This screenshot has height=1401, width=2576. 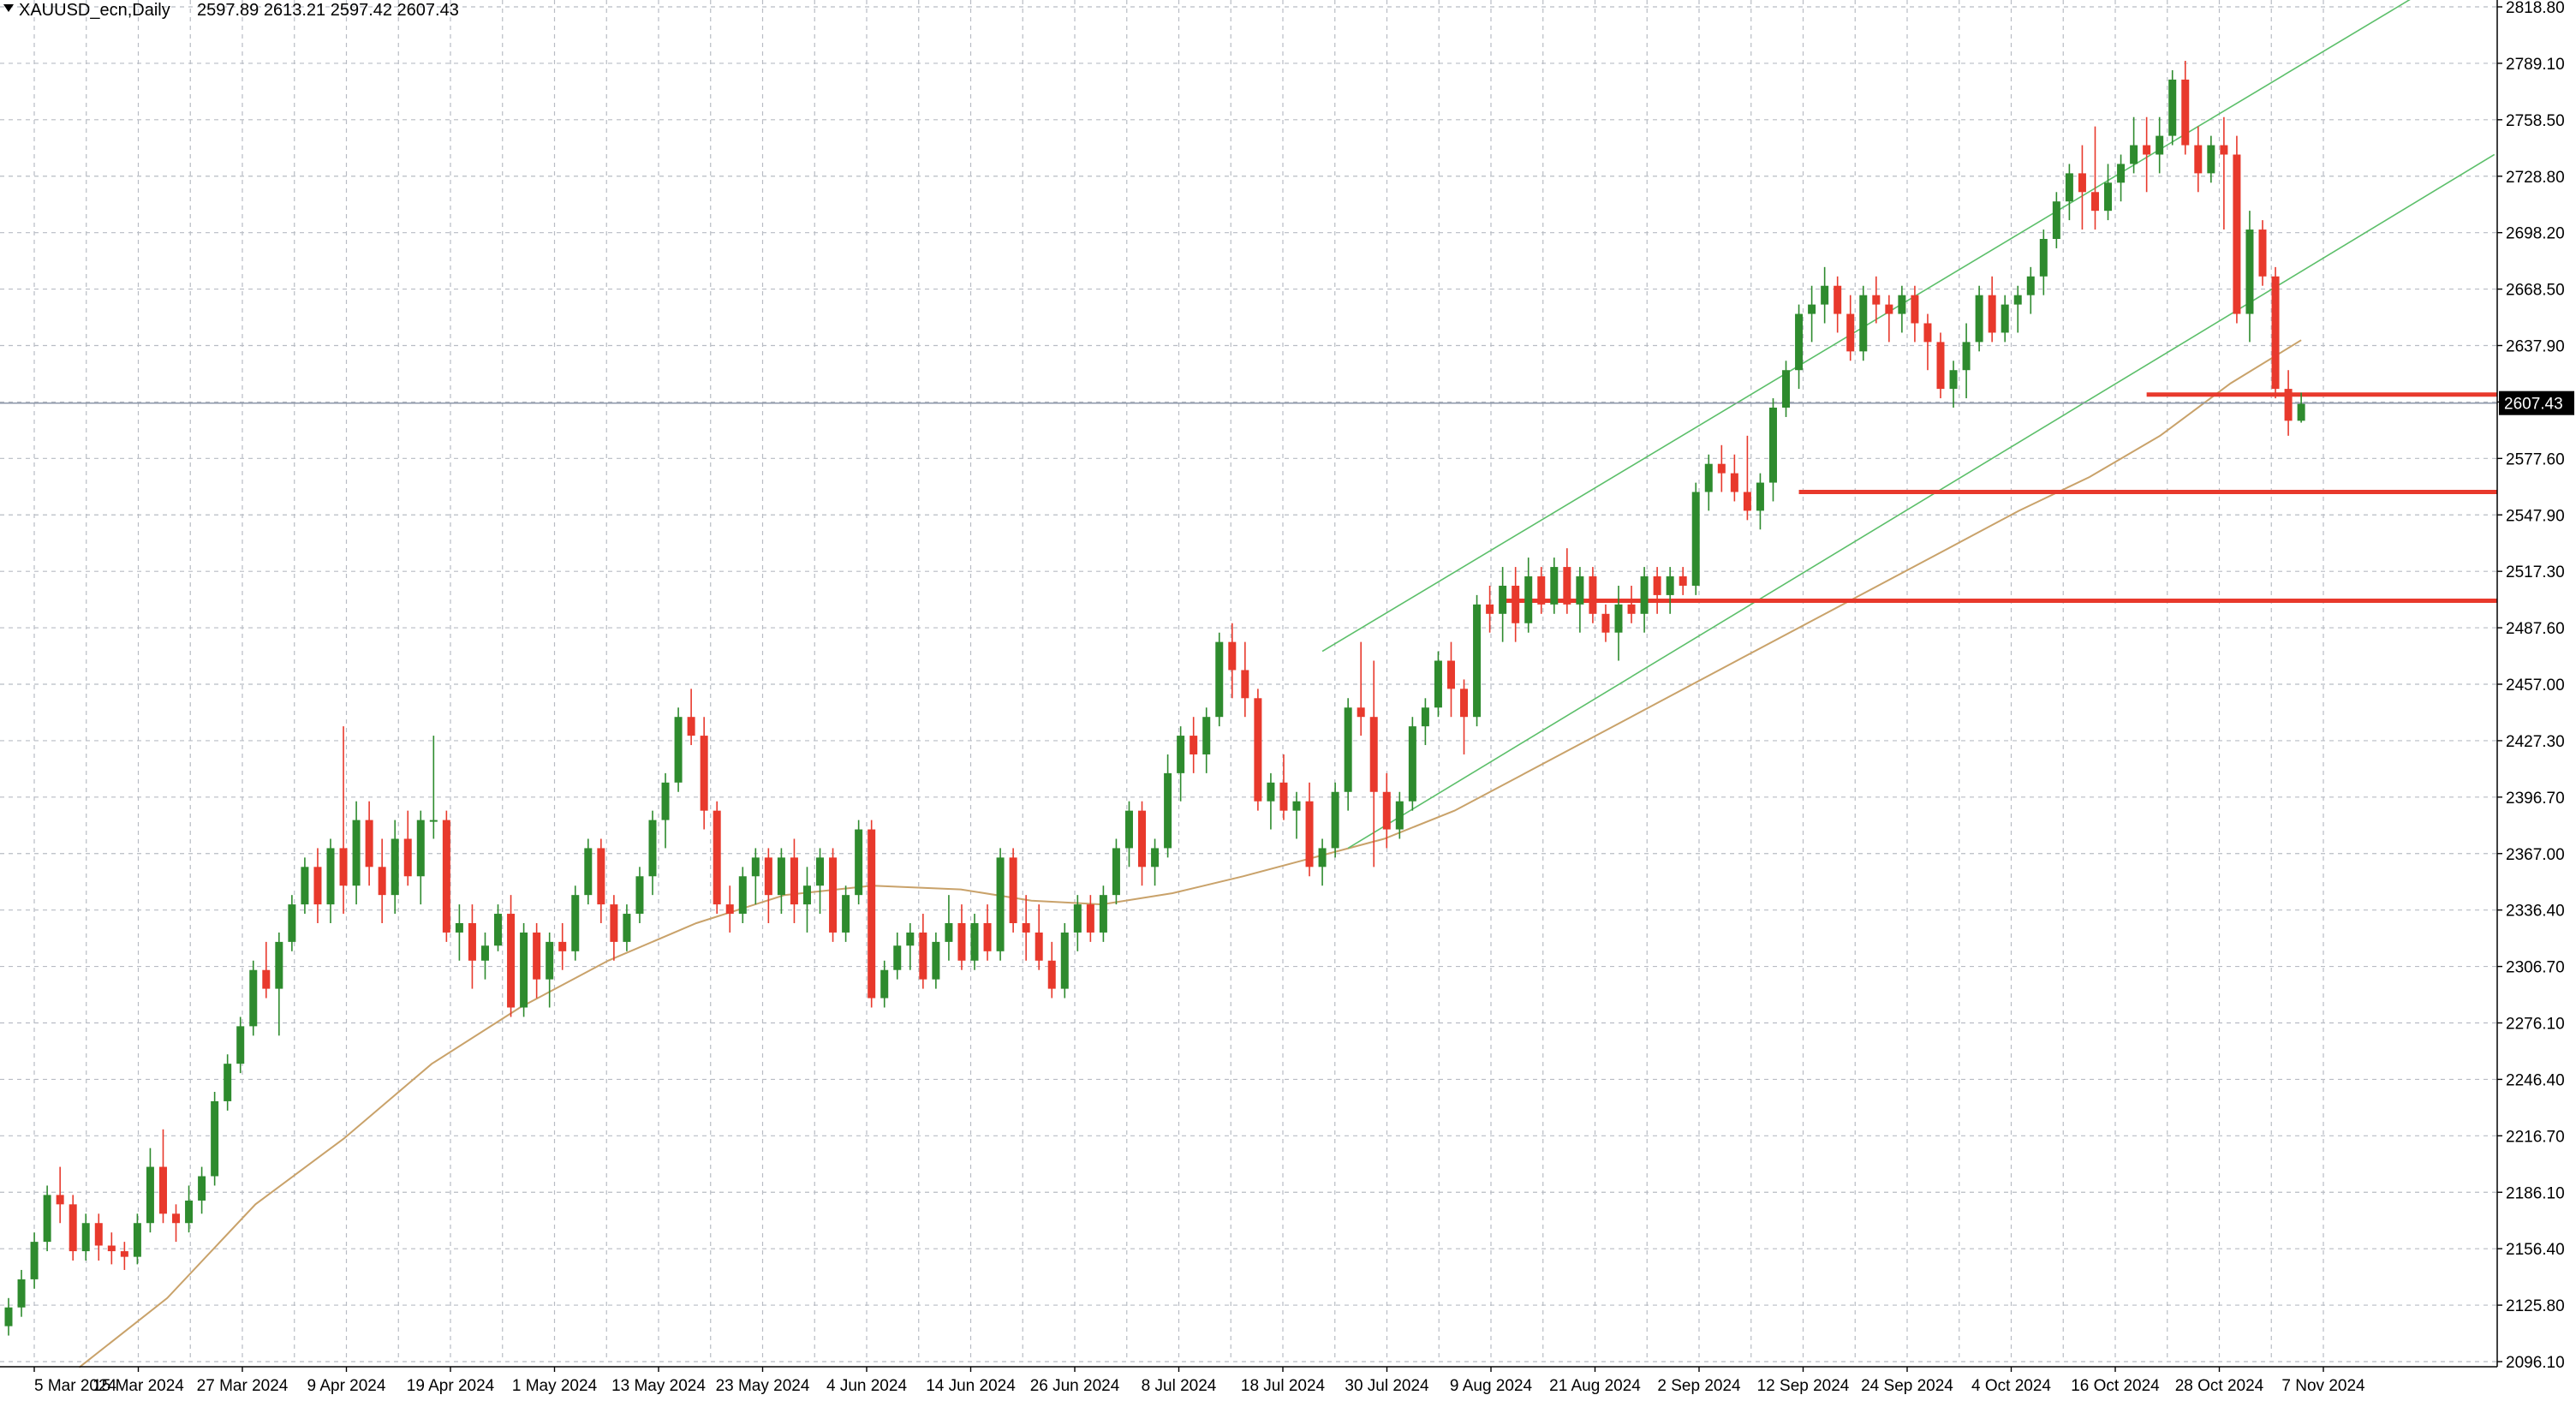 What do you see at coordinates (1075, 1386) in the screenshot?
I see `time-tick-label: 26 Jun 2024` at bounding box center [1075, 1386].